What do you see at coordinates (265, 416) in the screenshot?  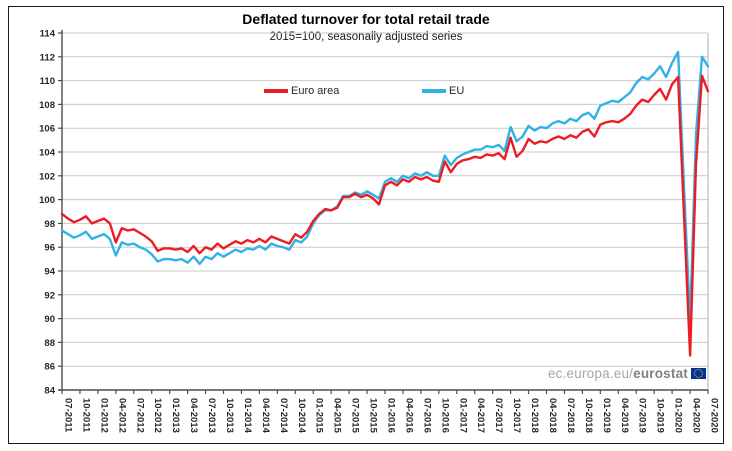 I see `x-tick-label: 04-2014` at bounding box center [265, 416].